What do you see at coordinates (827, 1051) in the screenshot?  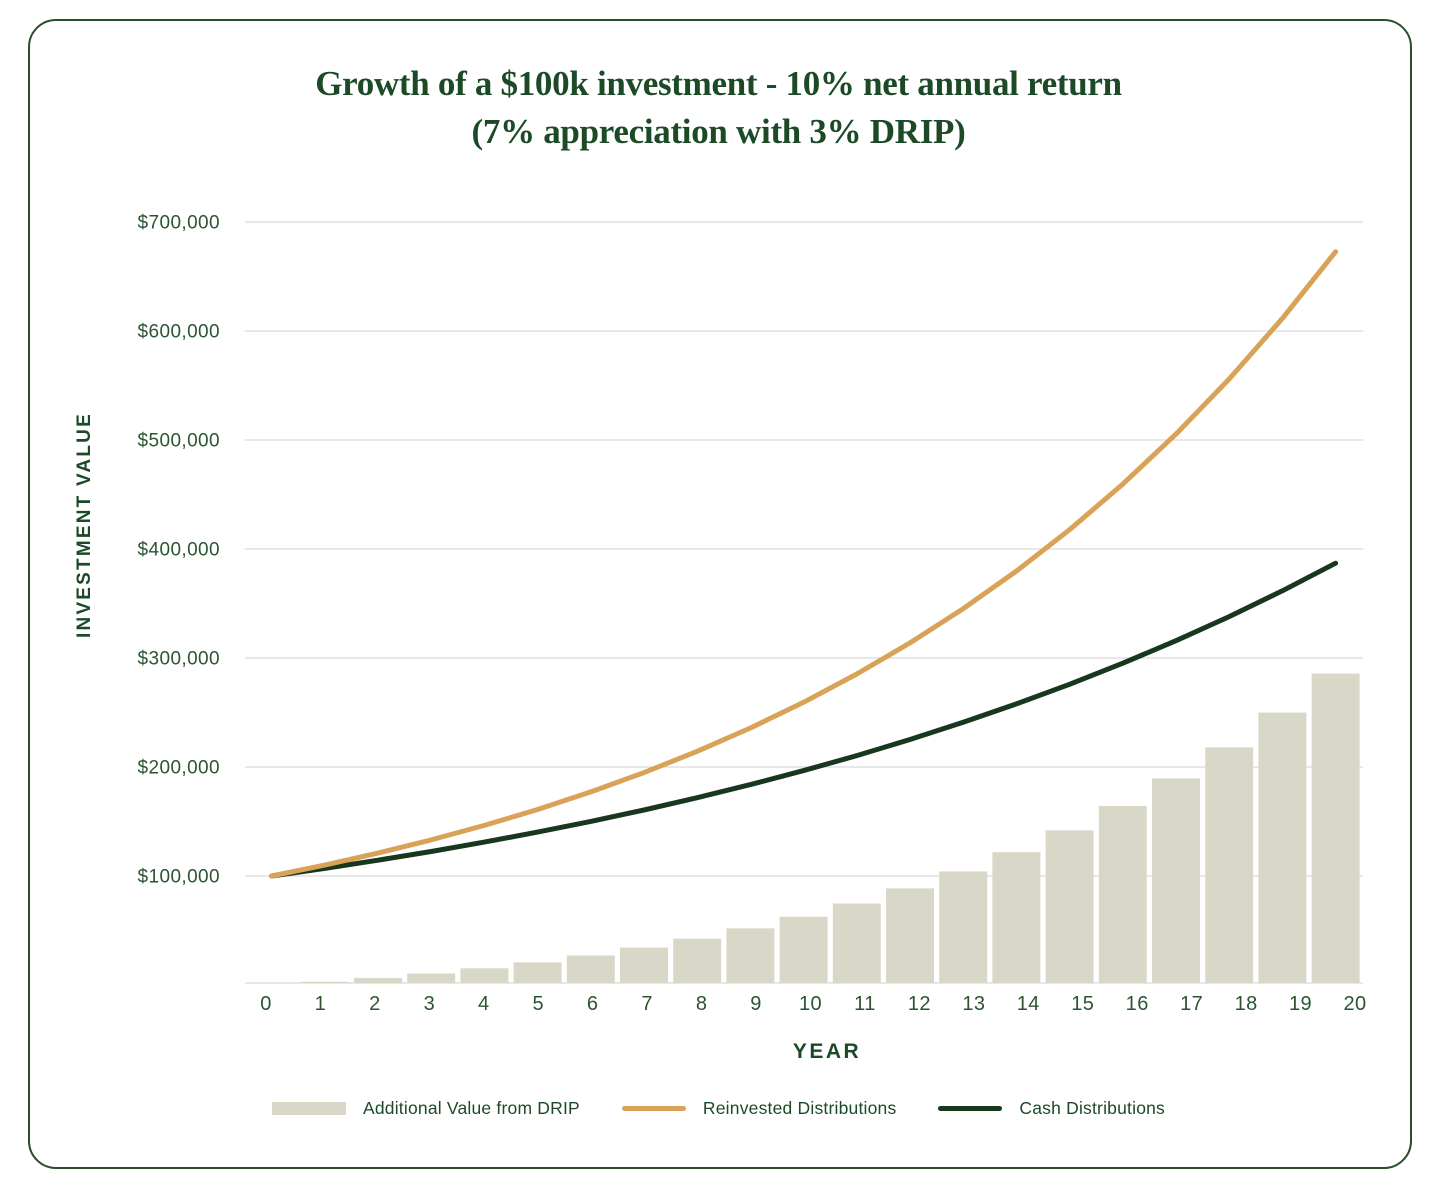 I see `x-axis-title: YEAR` at bounding box center [827, 1051].